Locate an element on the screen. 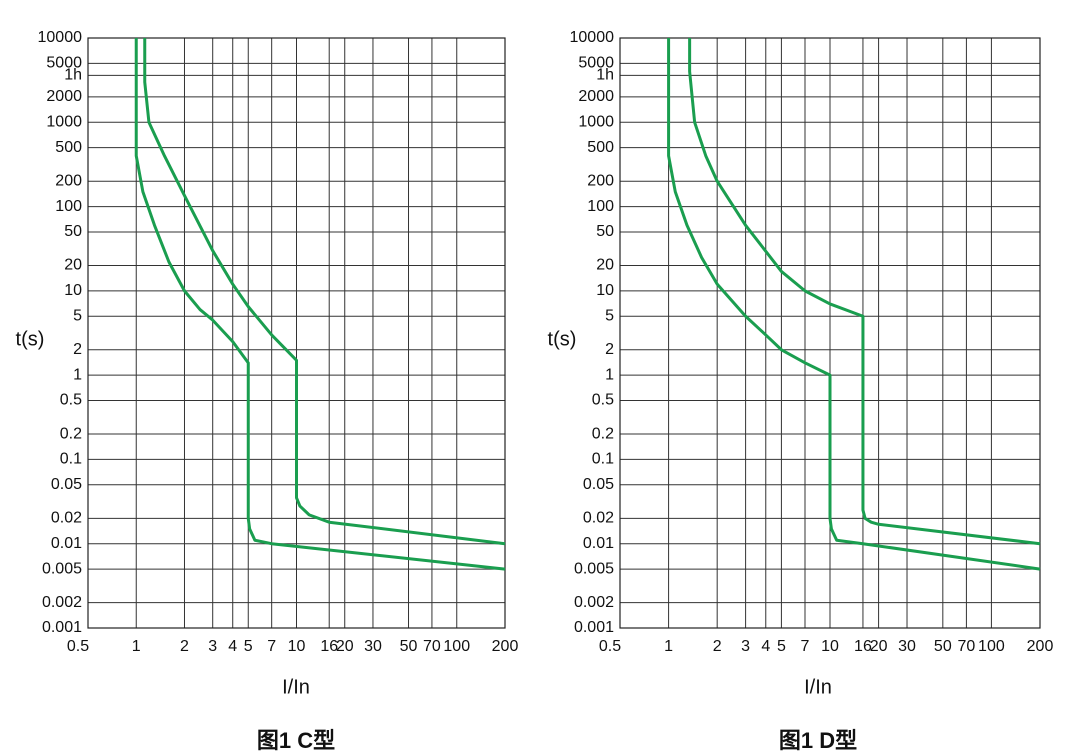  chart-caption: 图1 C型 is located at coordinates (296, 740).